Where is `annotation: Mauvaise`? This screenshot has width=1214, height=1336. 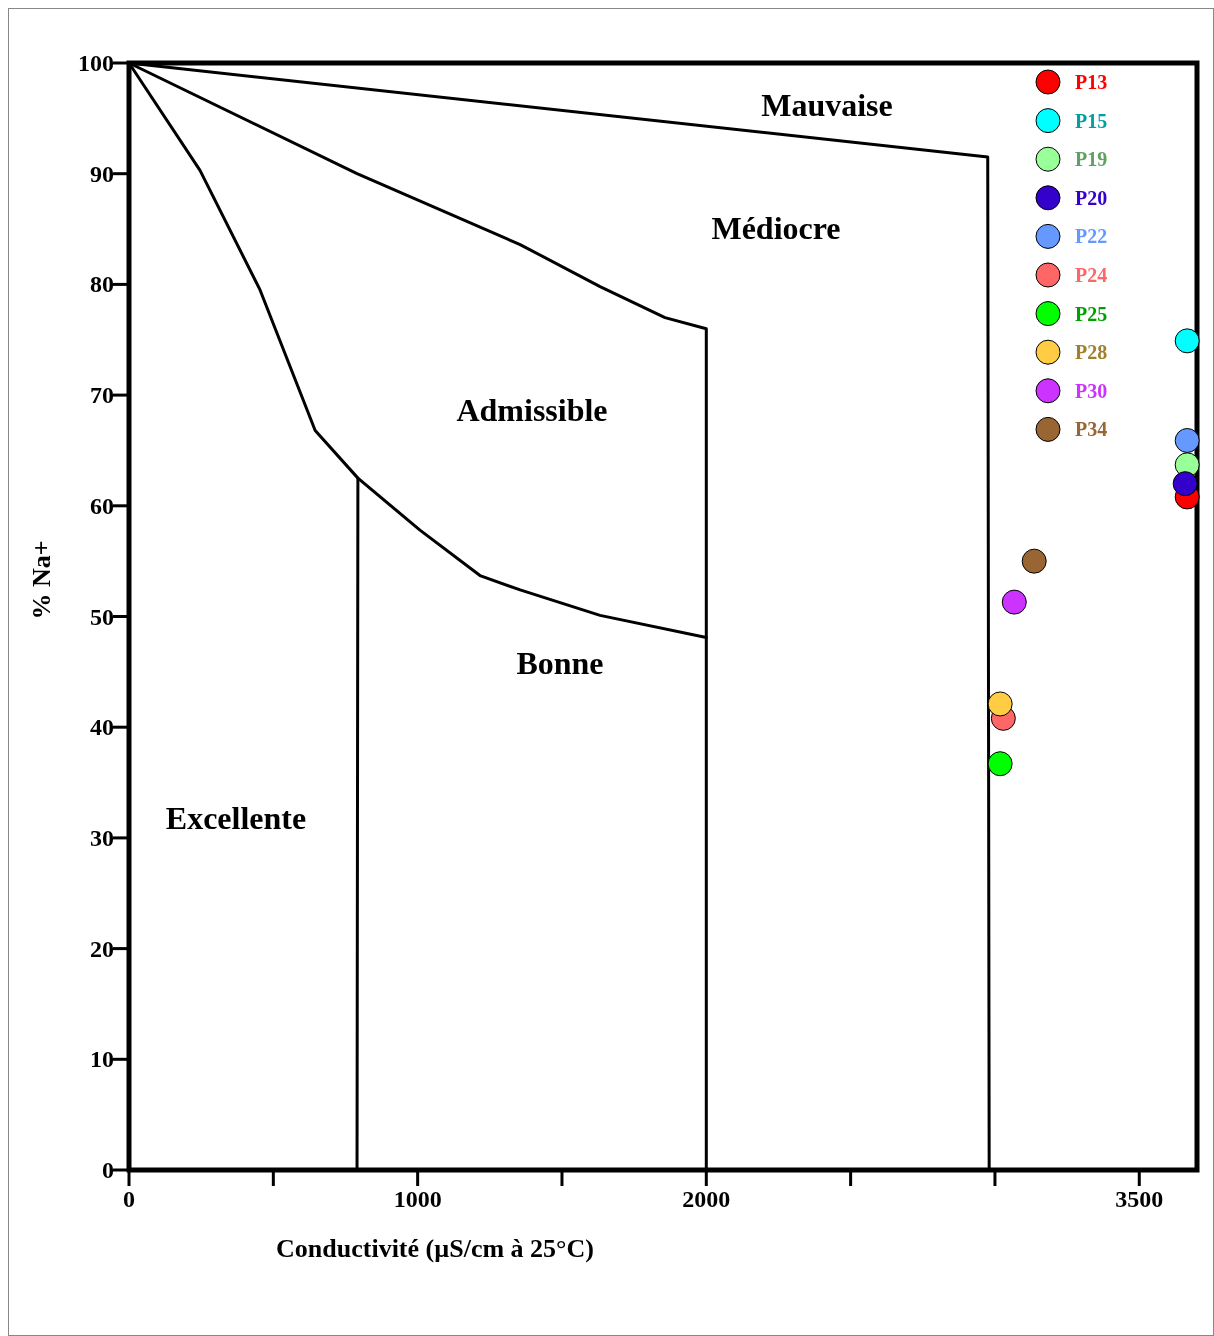 annotation: Mauvaise is located at coordinates (827, 105).